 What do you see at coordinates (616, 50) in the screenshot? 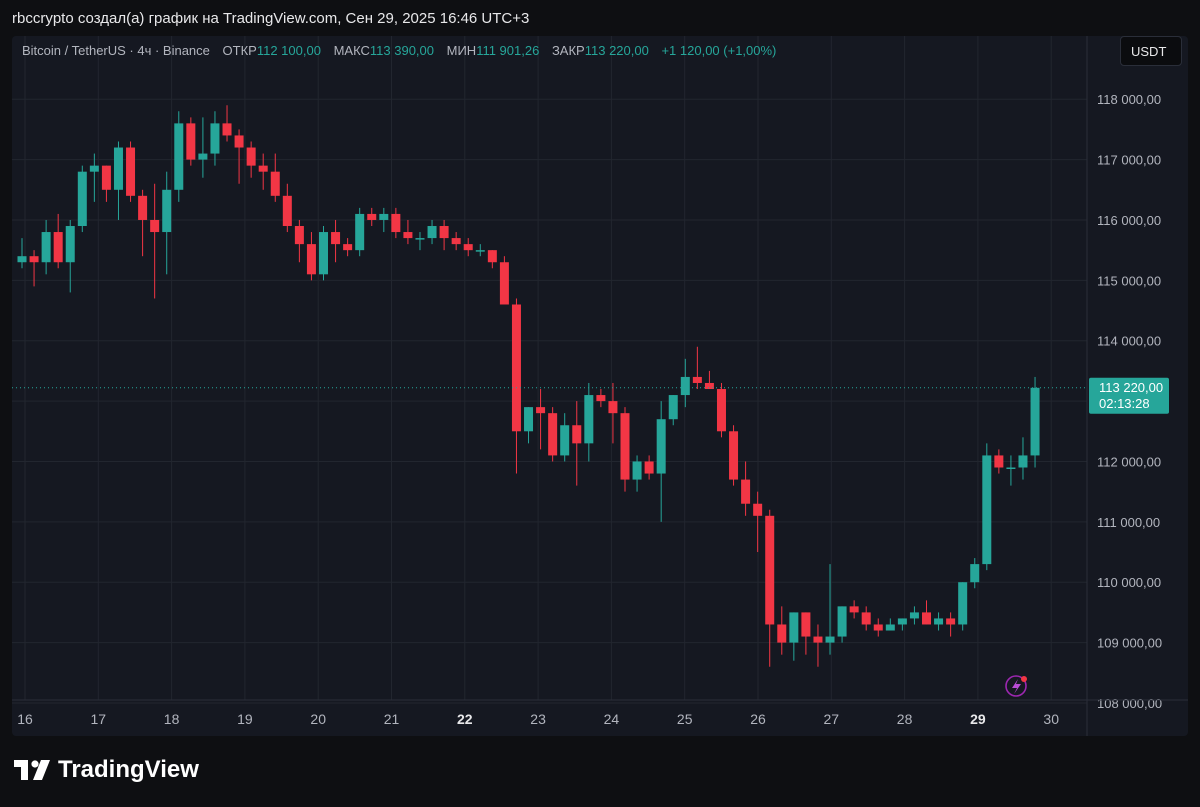
I see `close-value: 113 220,00` at bounding box center [616, 50].